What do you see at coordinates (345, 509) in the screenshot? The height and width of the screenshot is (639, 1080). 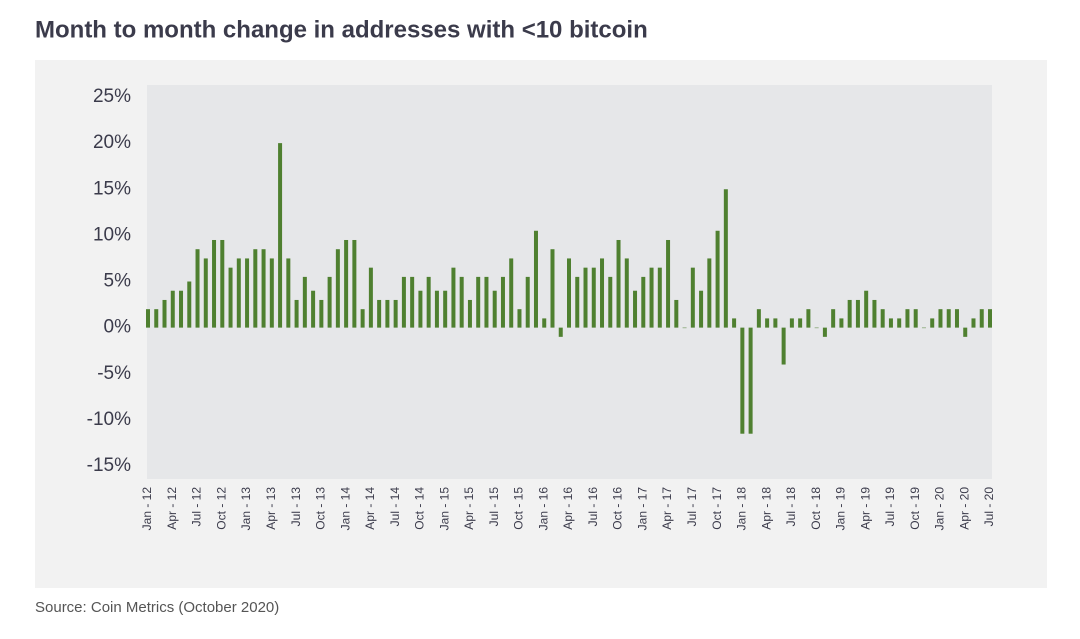 I see `x-tick-label: Jan - 14` at bounding box center [345, 509].